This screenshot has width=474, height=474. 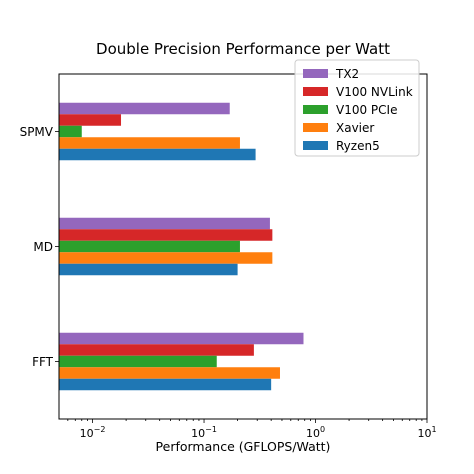 What do you see at coordinates (138, 361) in the screenshot?
I see `bar-fft-v100-pcie` at bounding box center [138, 361].